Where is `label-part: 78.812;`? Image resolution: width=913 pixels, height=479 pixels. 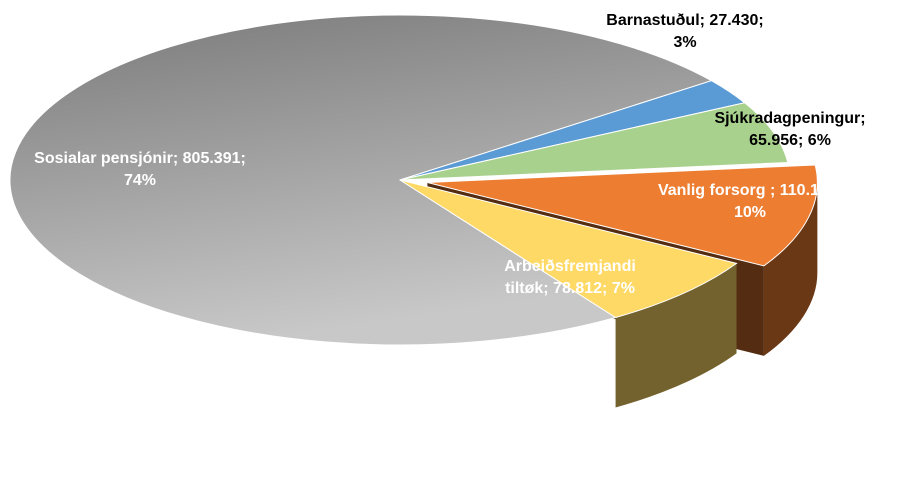
label-part: 78.812; is located at coordinates (580, 288).